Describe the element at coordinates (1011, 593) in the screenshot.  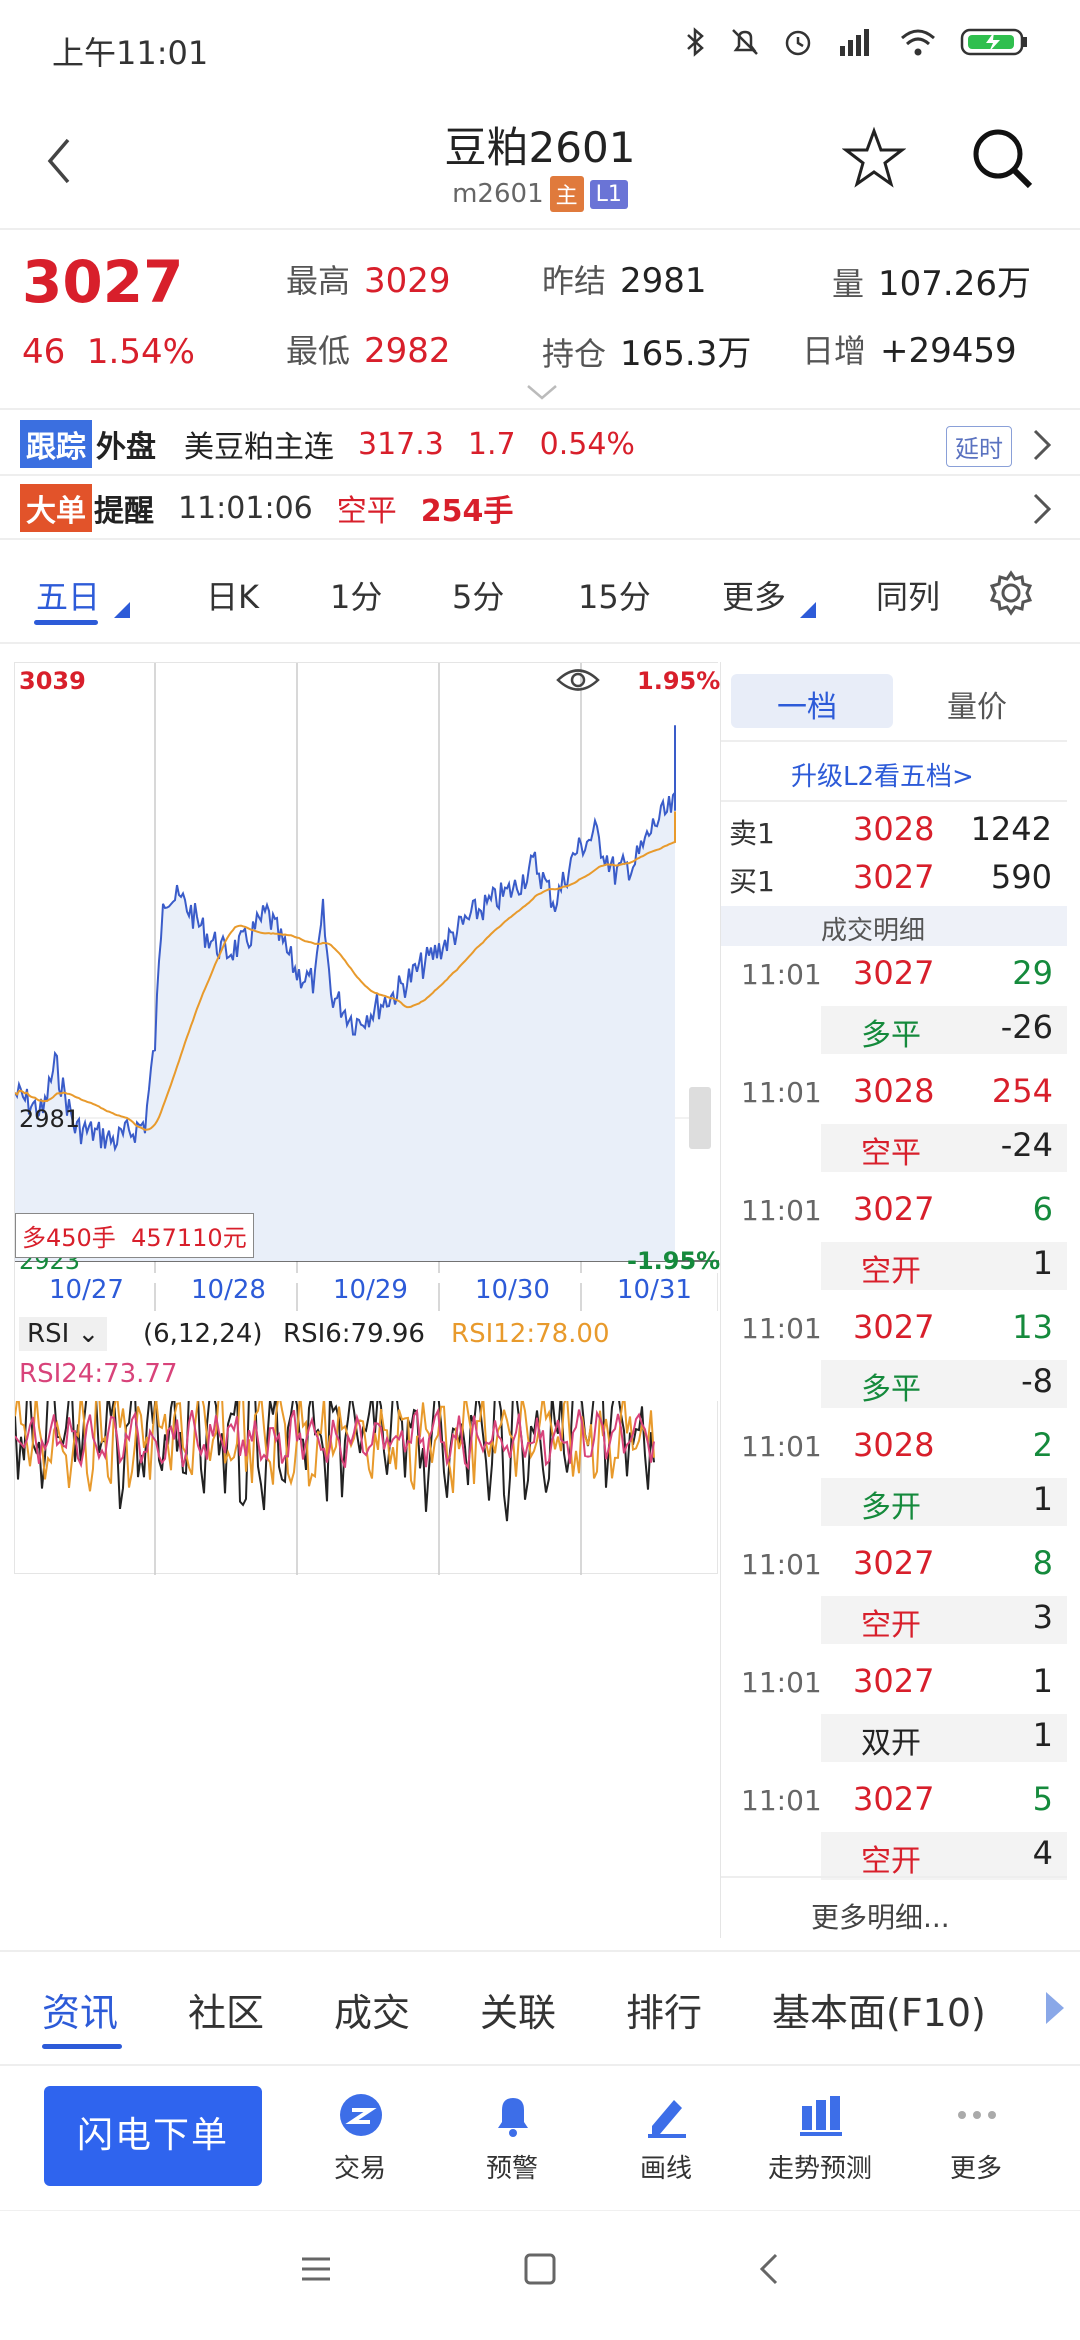
I see `settings-gear-icon` at that location.